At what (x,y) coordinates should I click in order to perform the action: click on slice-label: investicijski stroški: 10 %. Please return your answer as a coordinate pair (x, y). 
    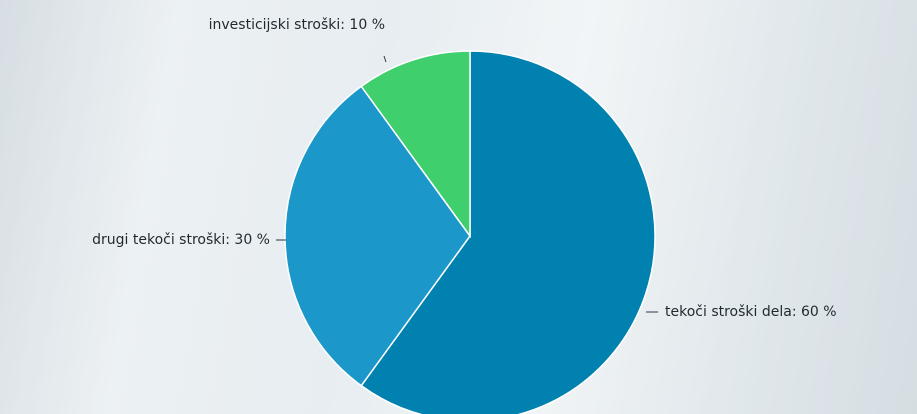
    Looking at the image, I should click on (297, 25).